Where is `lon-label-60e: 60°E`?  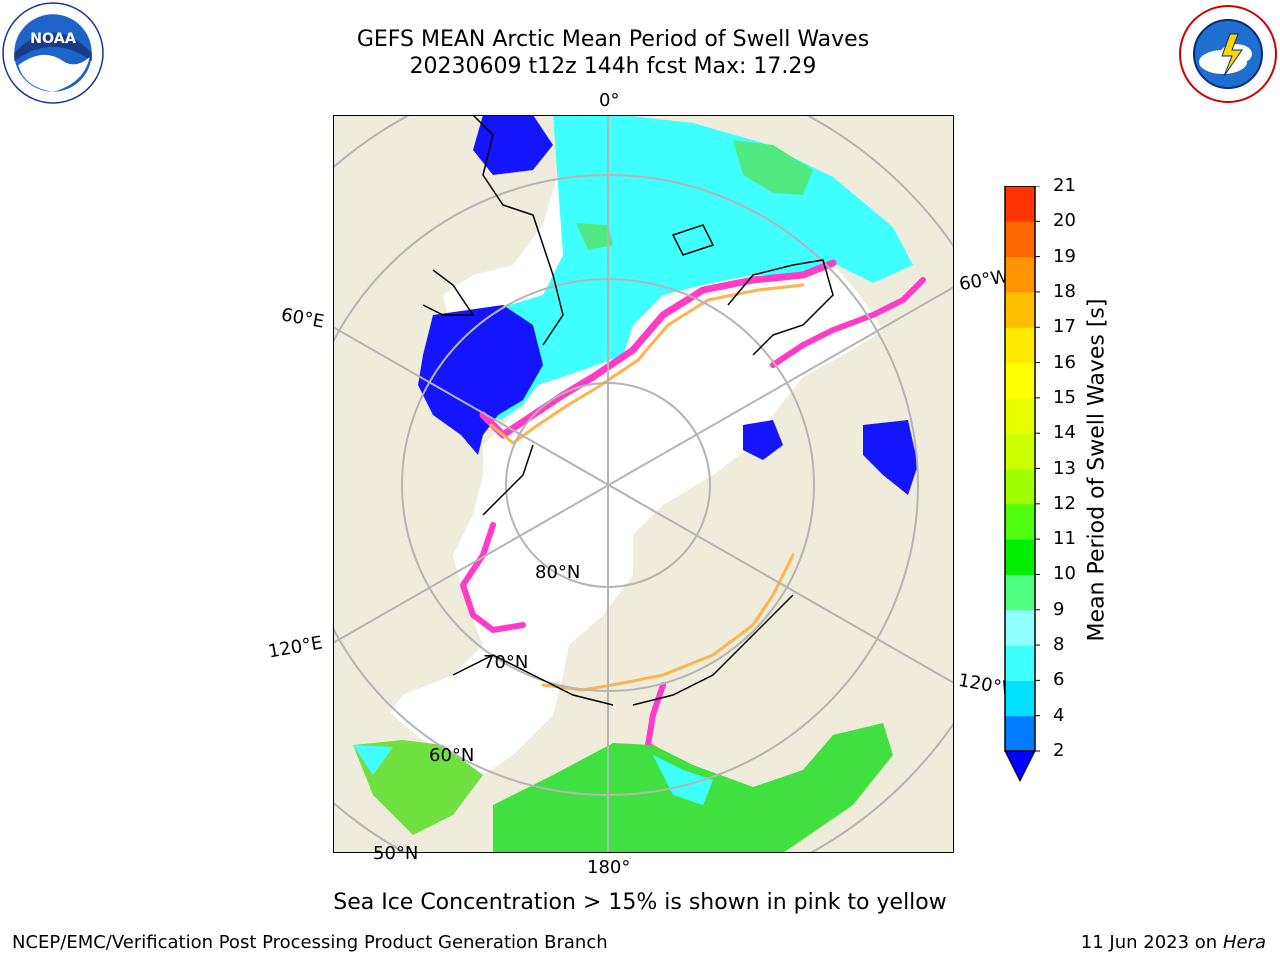 lon-label-60e: 60°E is located at coordinates (302, 318).